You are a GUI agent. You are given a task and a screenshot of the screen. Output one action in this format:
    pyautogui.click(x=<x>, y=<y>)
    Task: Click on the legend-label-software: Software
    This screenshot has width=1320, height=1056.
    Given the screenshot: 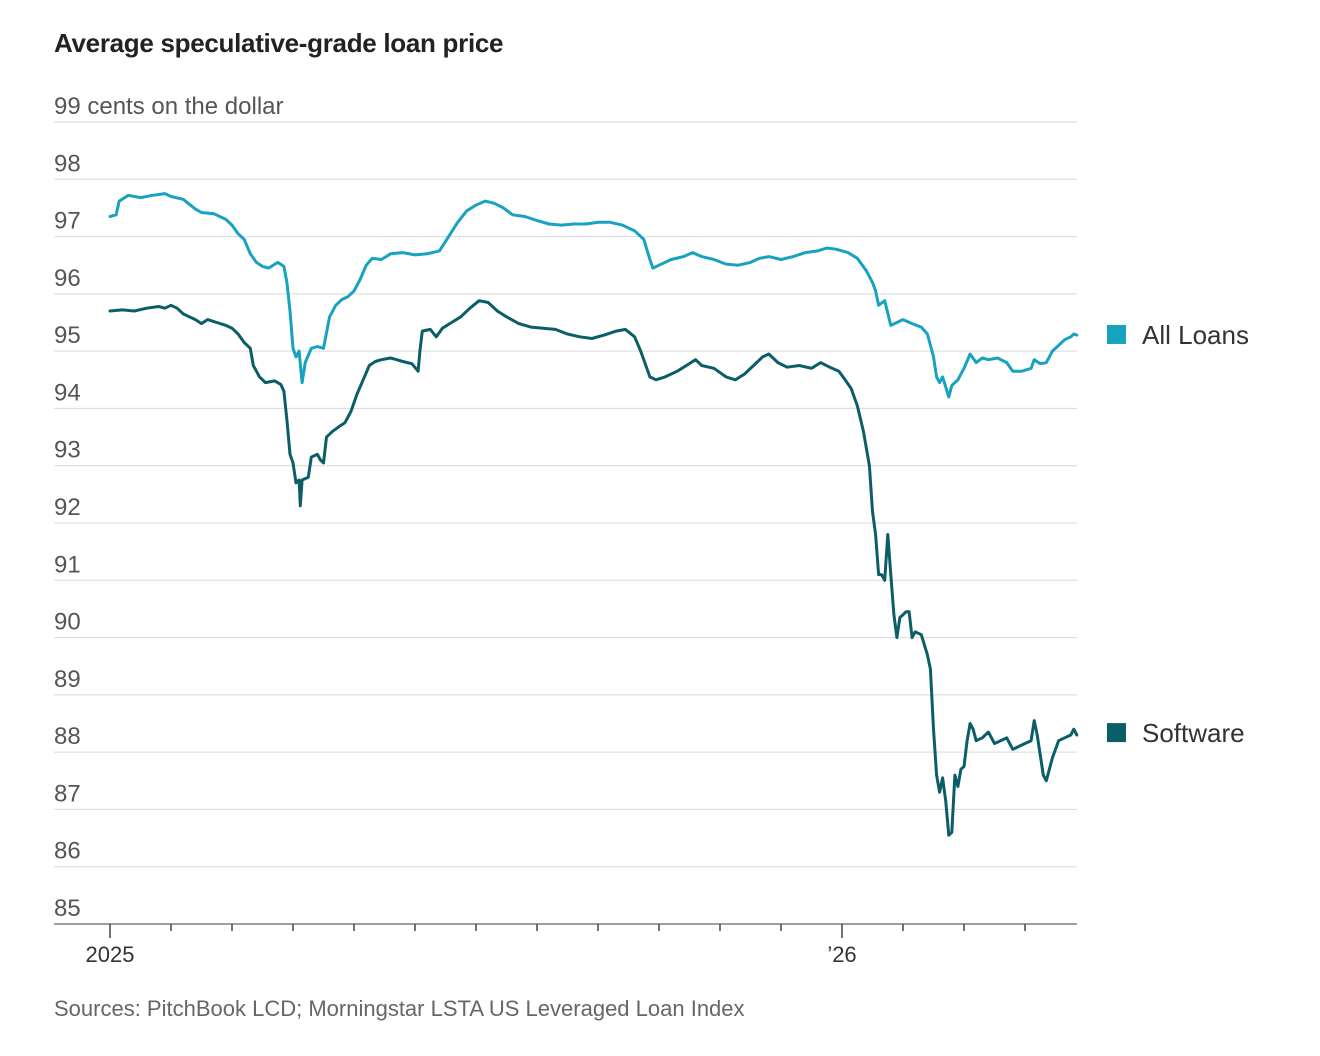 What is the action you would take?
    pyautogui.click(x=1193, y=733)
    